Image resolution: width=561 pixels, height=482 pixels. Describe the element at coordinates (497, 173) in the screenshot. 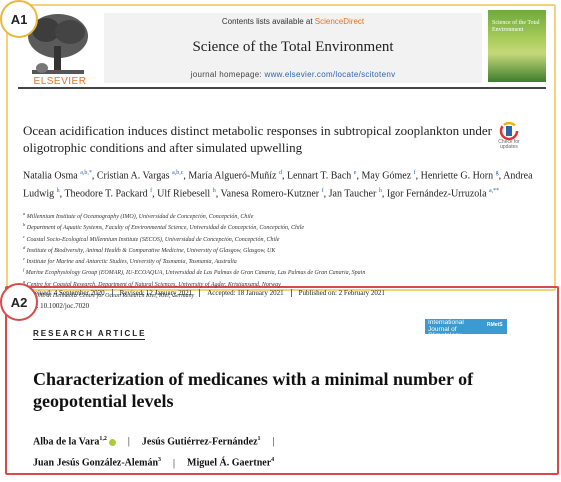

I see `author-sup: g` at that location.